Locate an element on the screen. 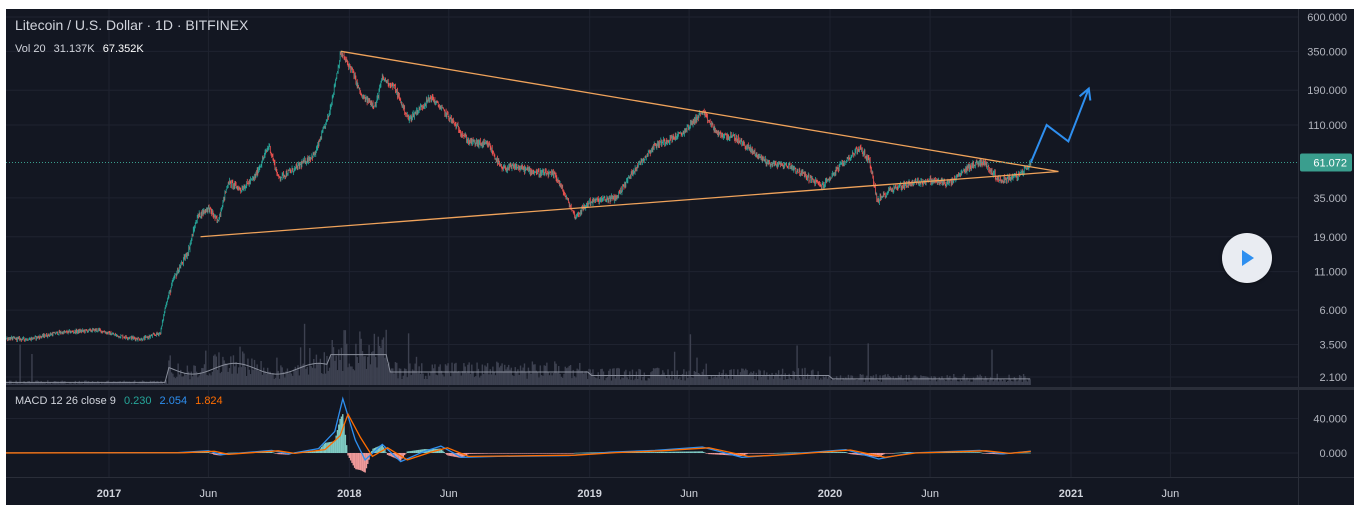  price-tick-label: 2.100 is located at coordinates (1333, 378).